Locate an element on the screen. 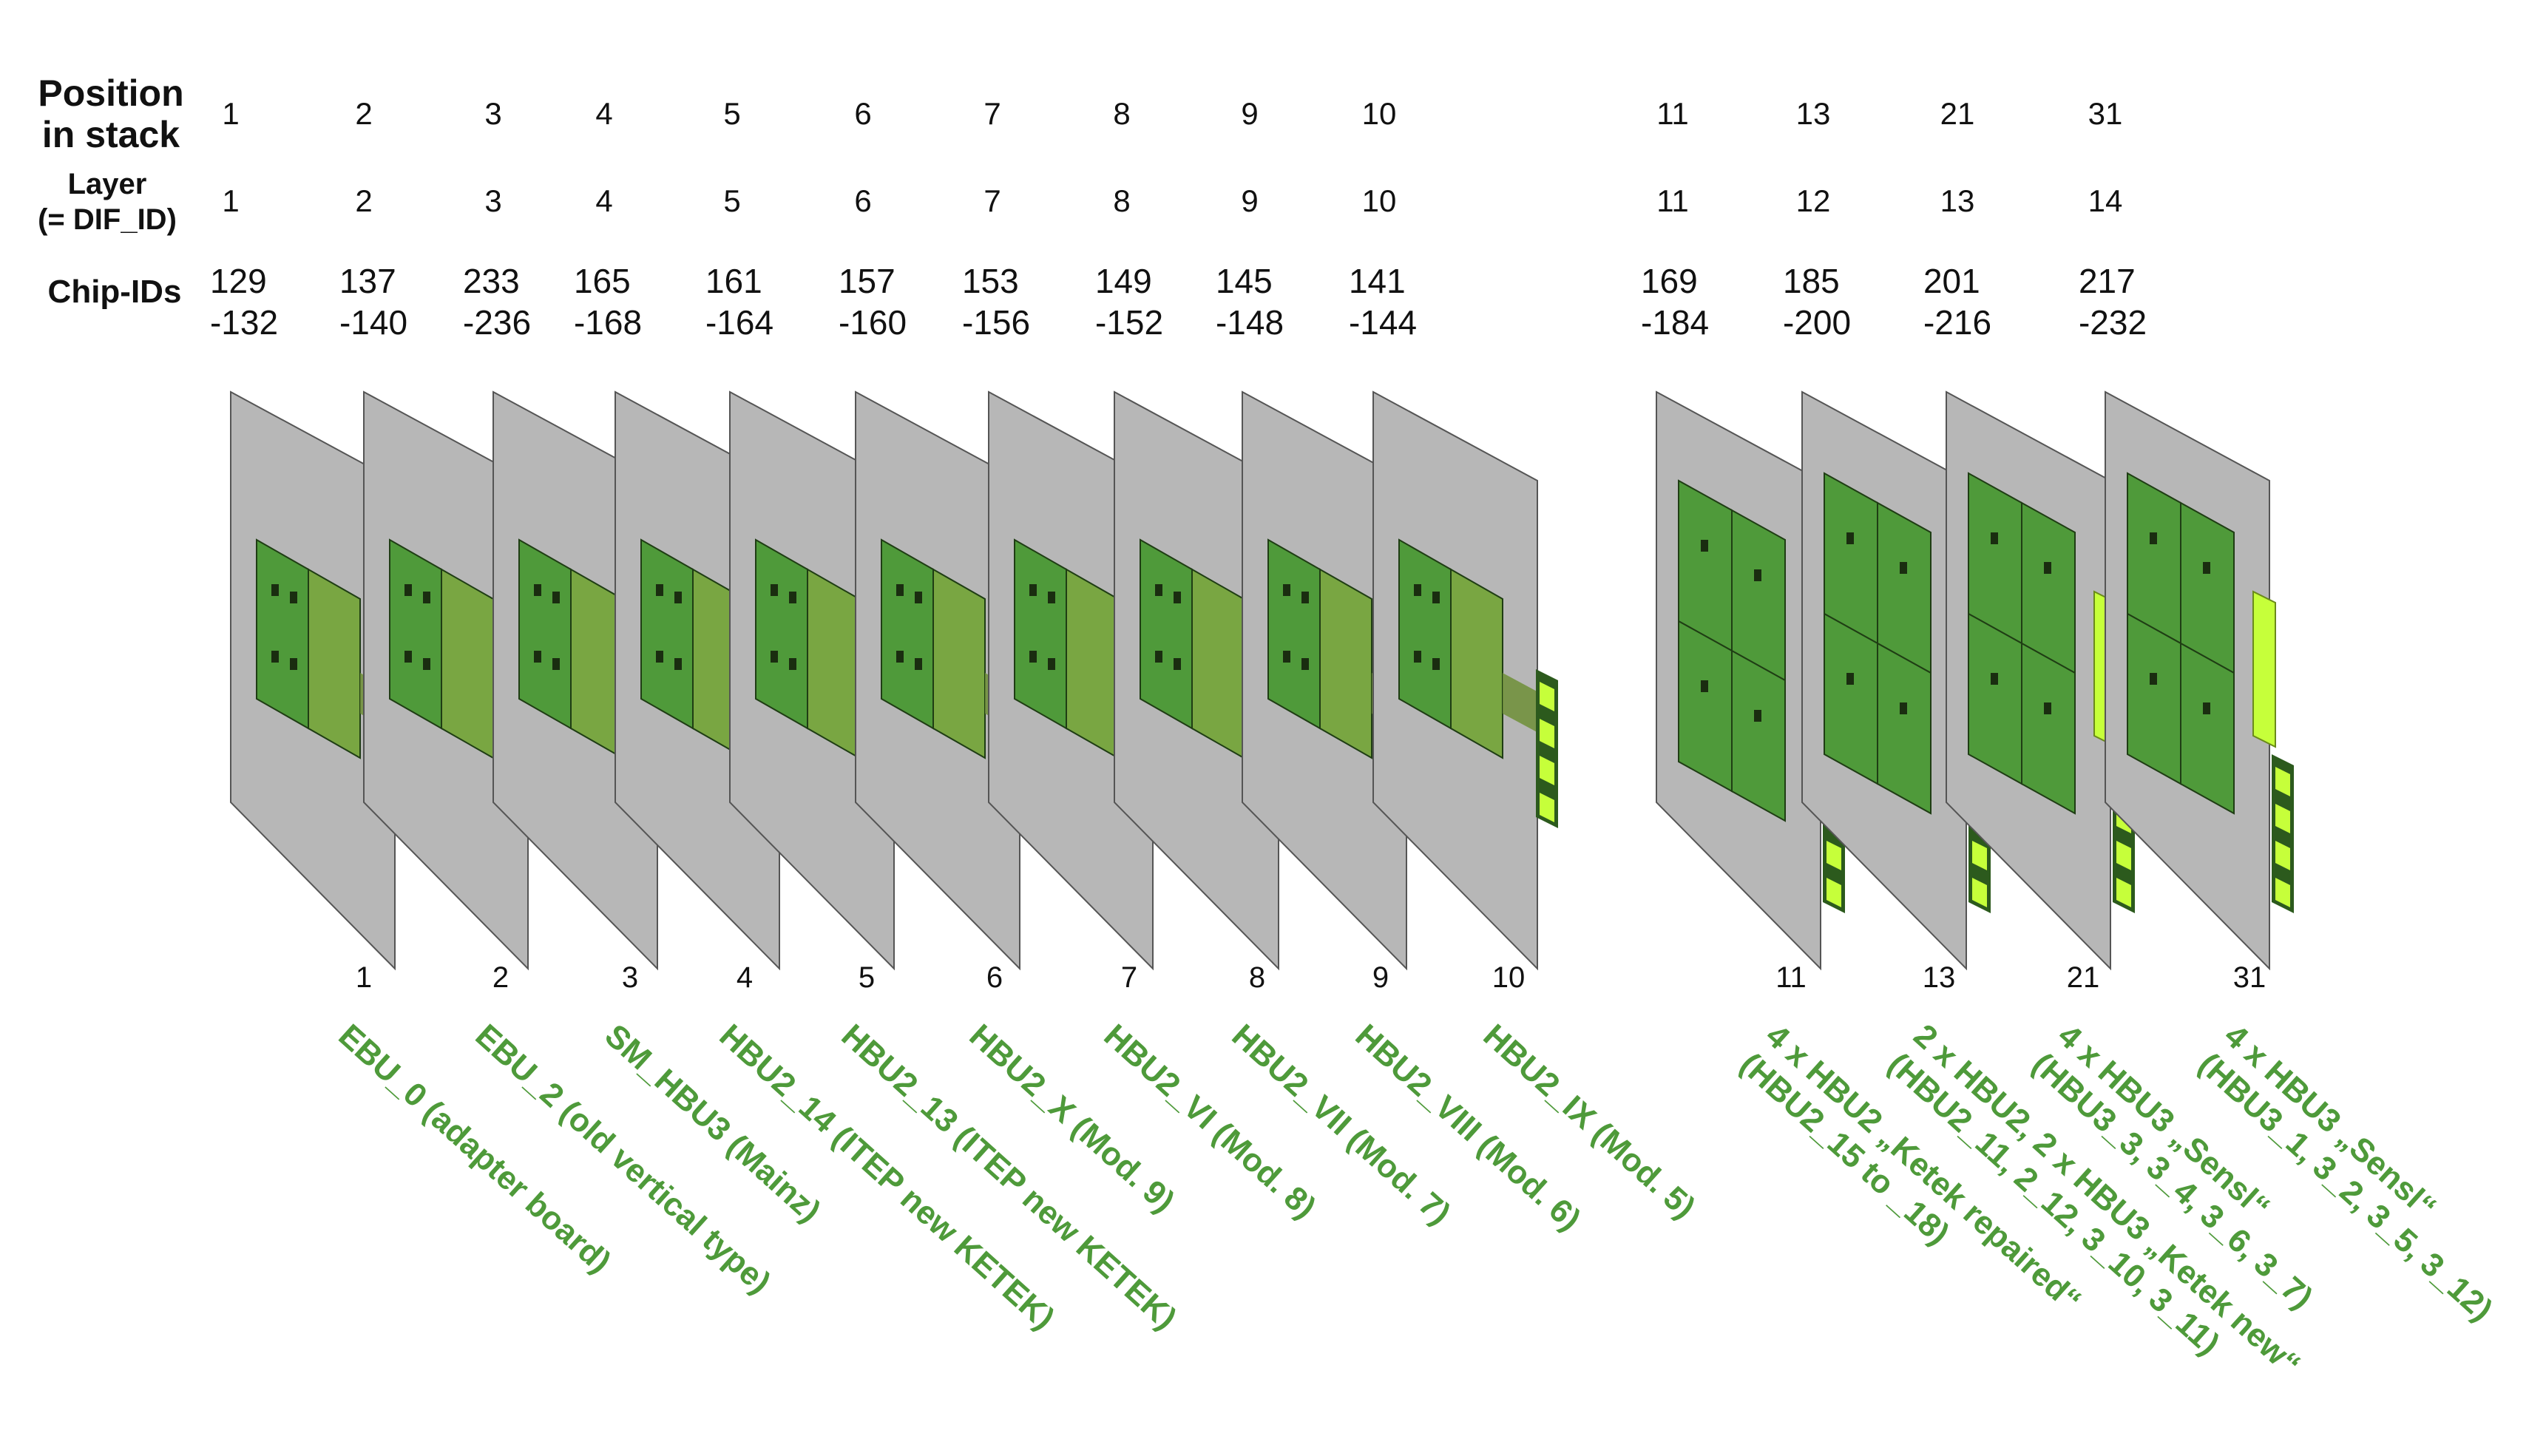  layer-id-3: 3 is located at coordinates (493, 201).